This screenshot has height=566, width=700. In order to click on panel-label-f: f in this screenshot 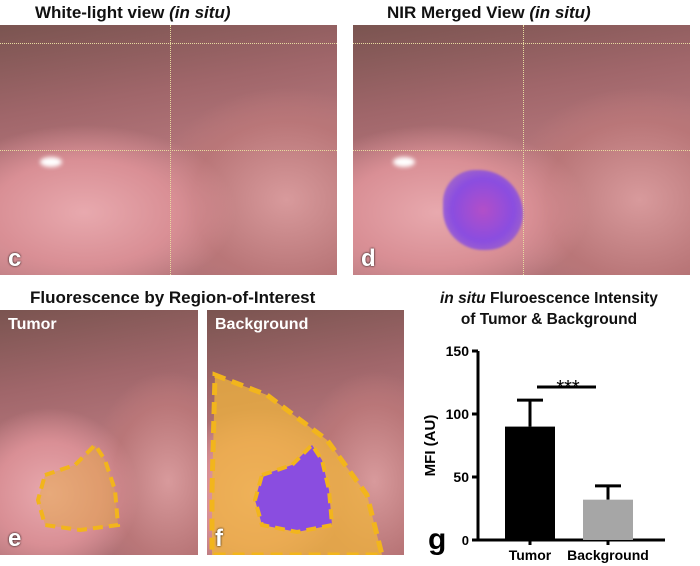, I will do `click(219, 538)`.